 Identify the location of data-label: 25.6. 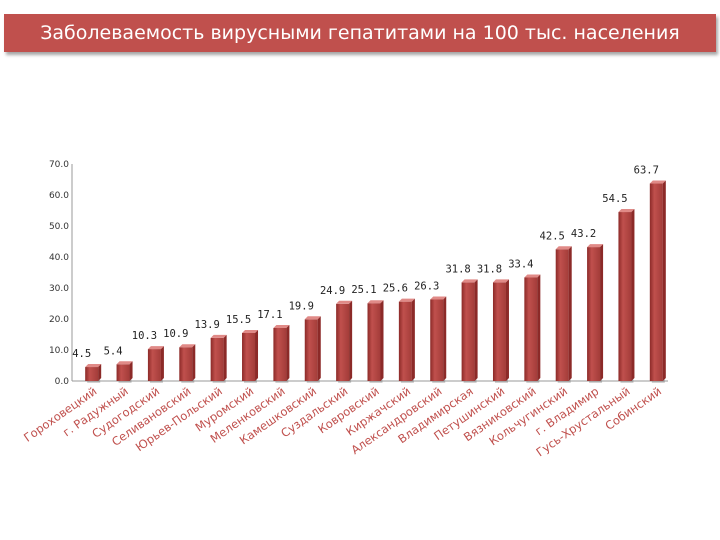
(395, 289).